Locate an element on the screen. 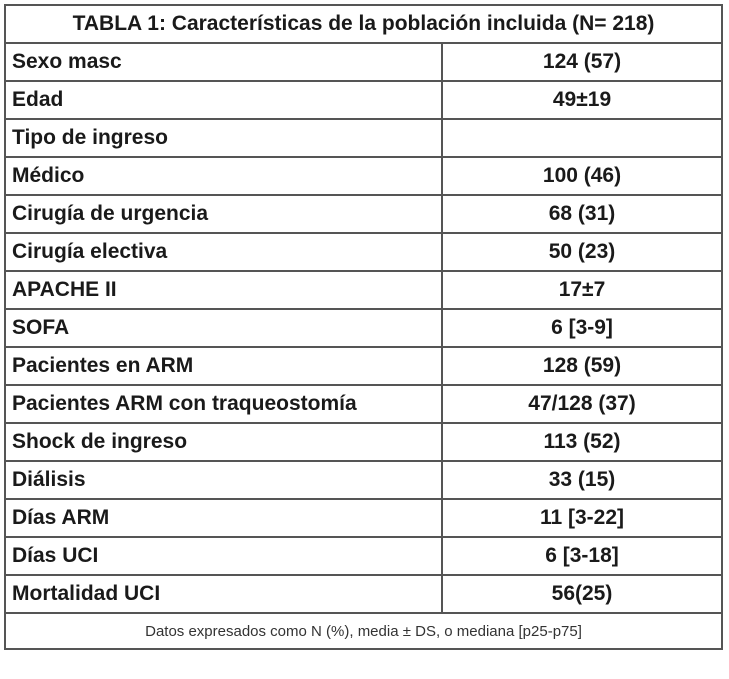  row-label: APACHE II is located at coordinates (223, 290).